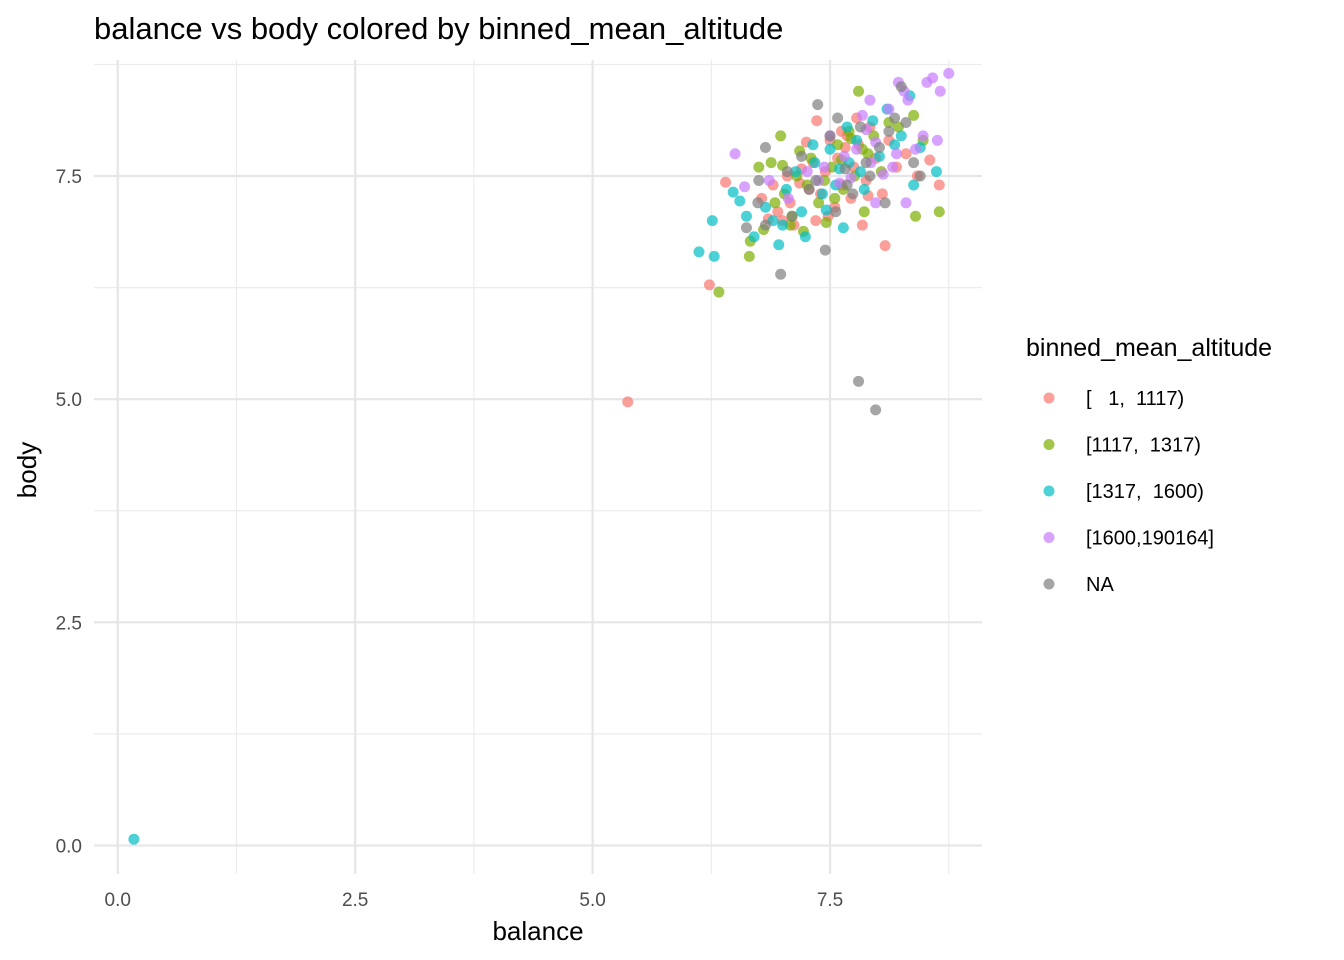 This screenshot has height=960, width=1344. I want to click on legend-label: [1600,190164], so click(1150, 539).